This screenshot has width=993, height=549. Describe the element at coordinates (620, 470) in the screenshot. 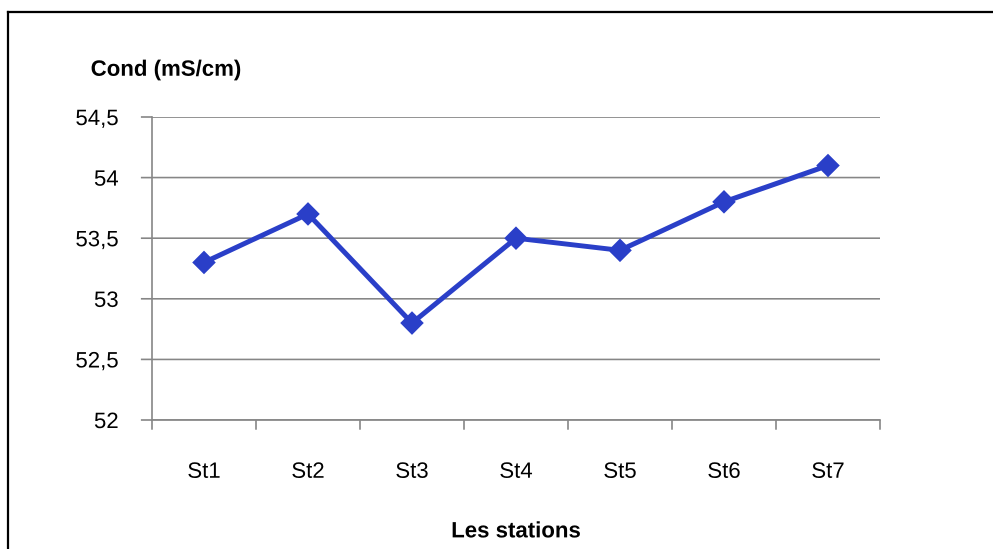

I see `x-tick-label: St5` at that location.